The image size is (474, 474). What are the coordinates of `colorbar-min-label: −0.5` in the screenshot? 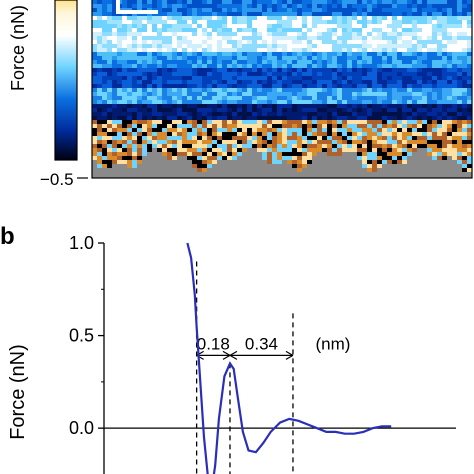 It's located at (57, 179).